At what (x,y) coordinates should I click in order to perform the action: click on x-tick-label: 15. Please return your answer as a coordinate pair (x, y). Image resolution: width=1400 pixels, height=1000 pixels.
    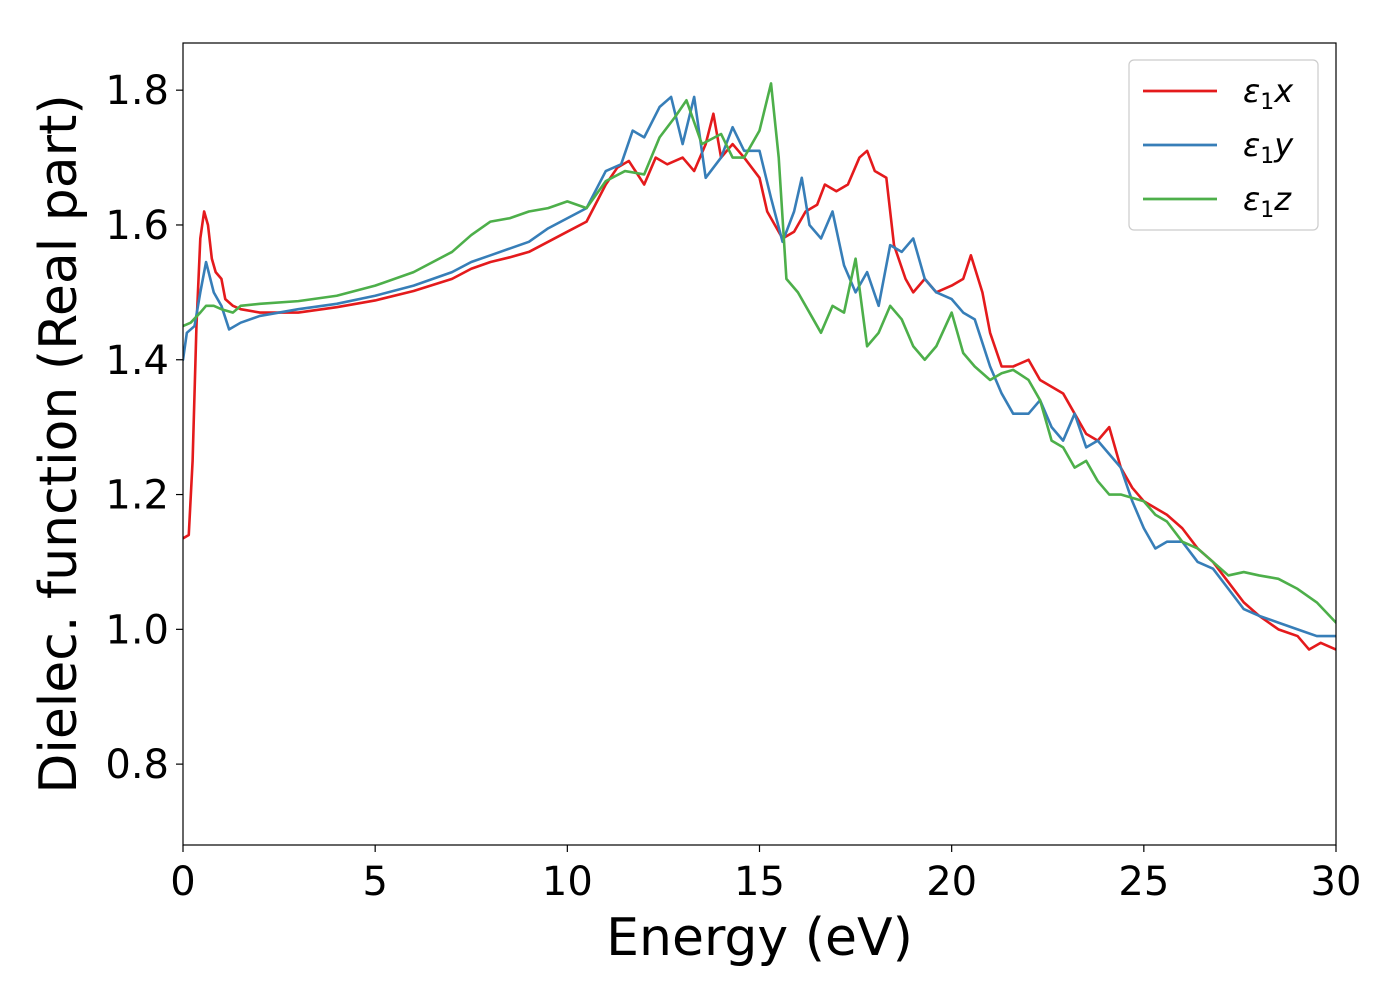
    Looking at the image, I should click on (759, 882).